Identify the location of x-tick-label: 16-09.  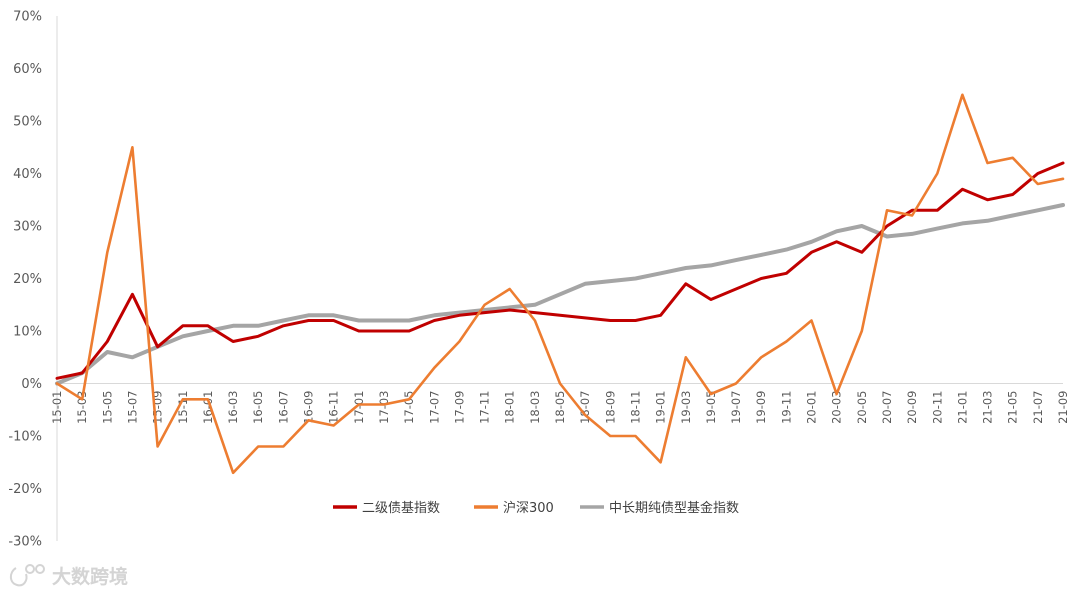
(309, 407).